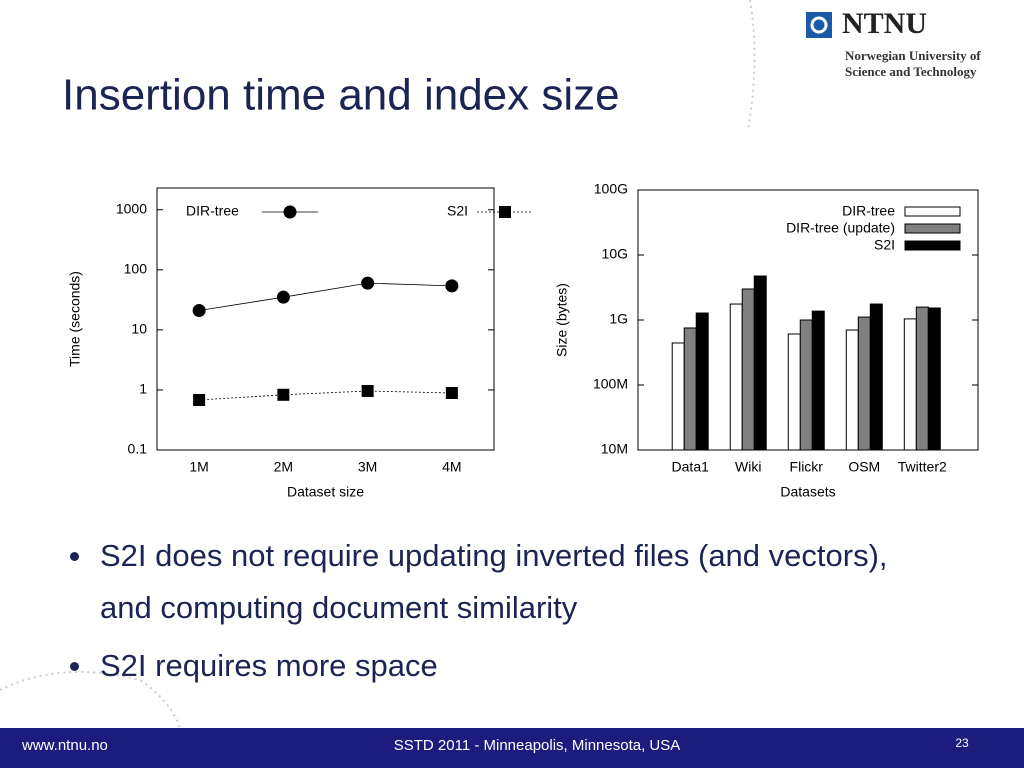  What do you see at coordinates (840, 228) in the screenshot?
I see `legend-label: DIR-tree (update)` at bounding box center [840, 228].